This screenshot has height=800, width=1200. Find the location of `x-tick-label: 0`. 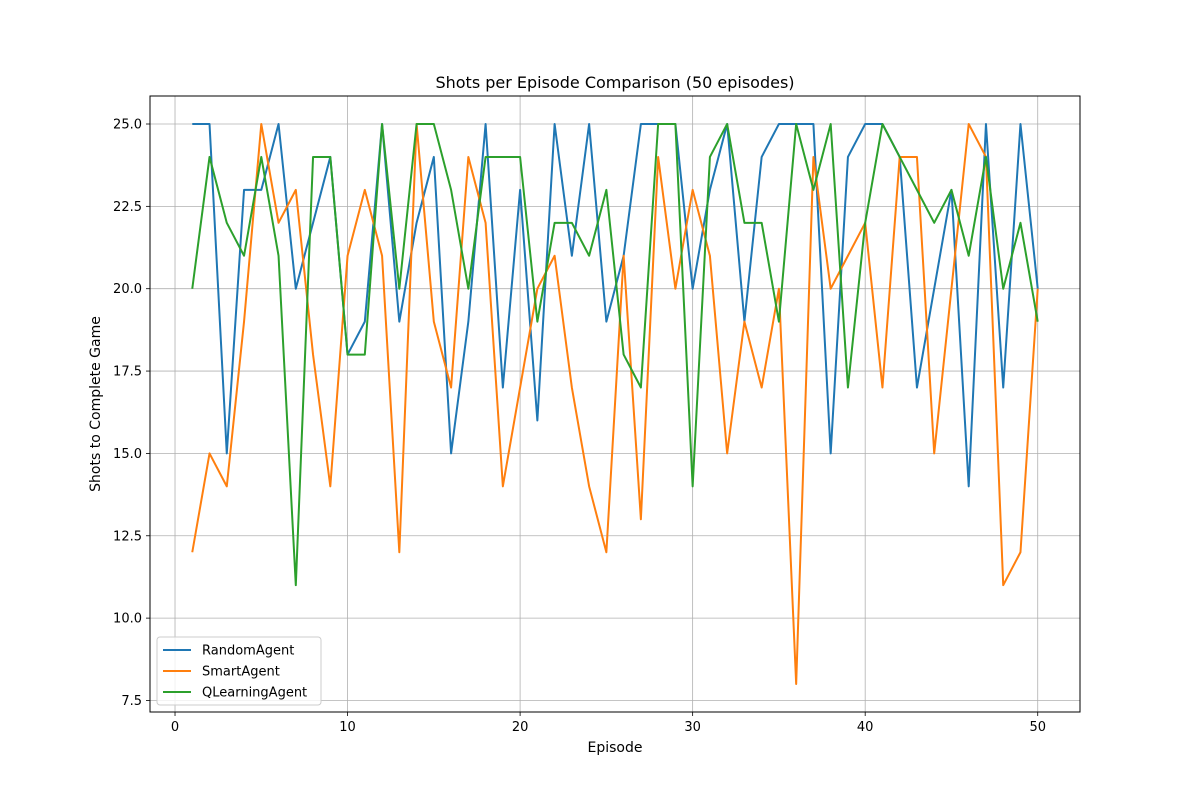

x-tick-label: 0 is located at coordinates (175, 727).